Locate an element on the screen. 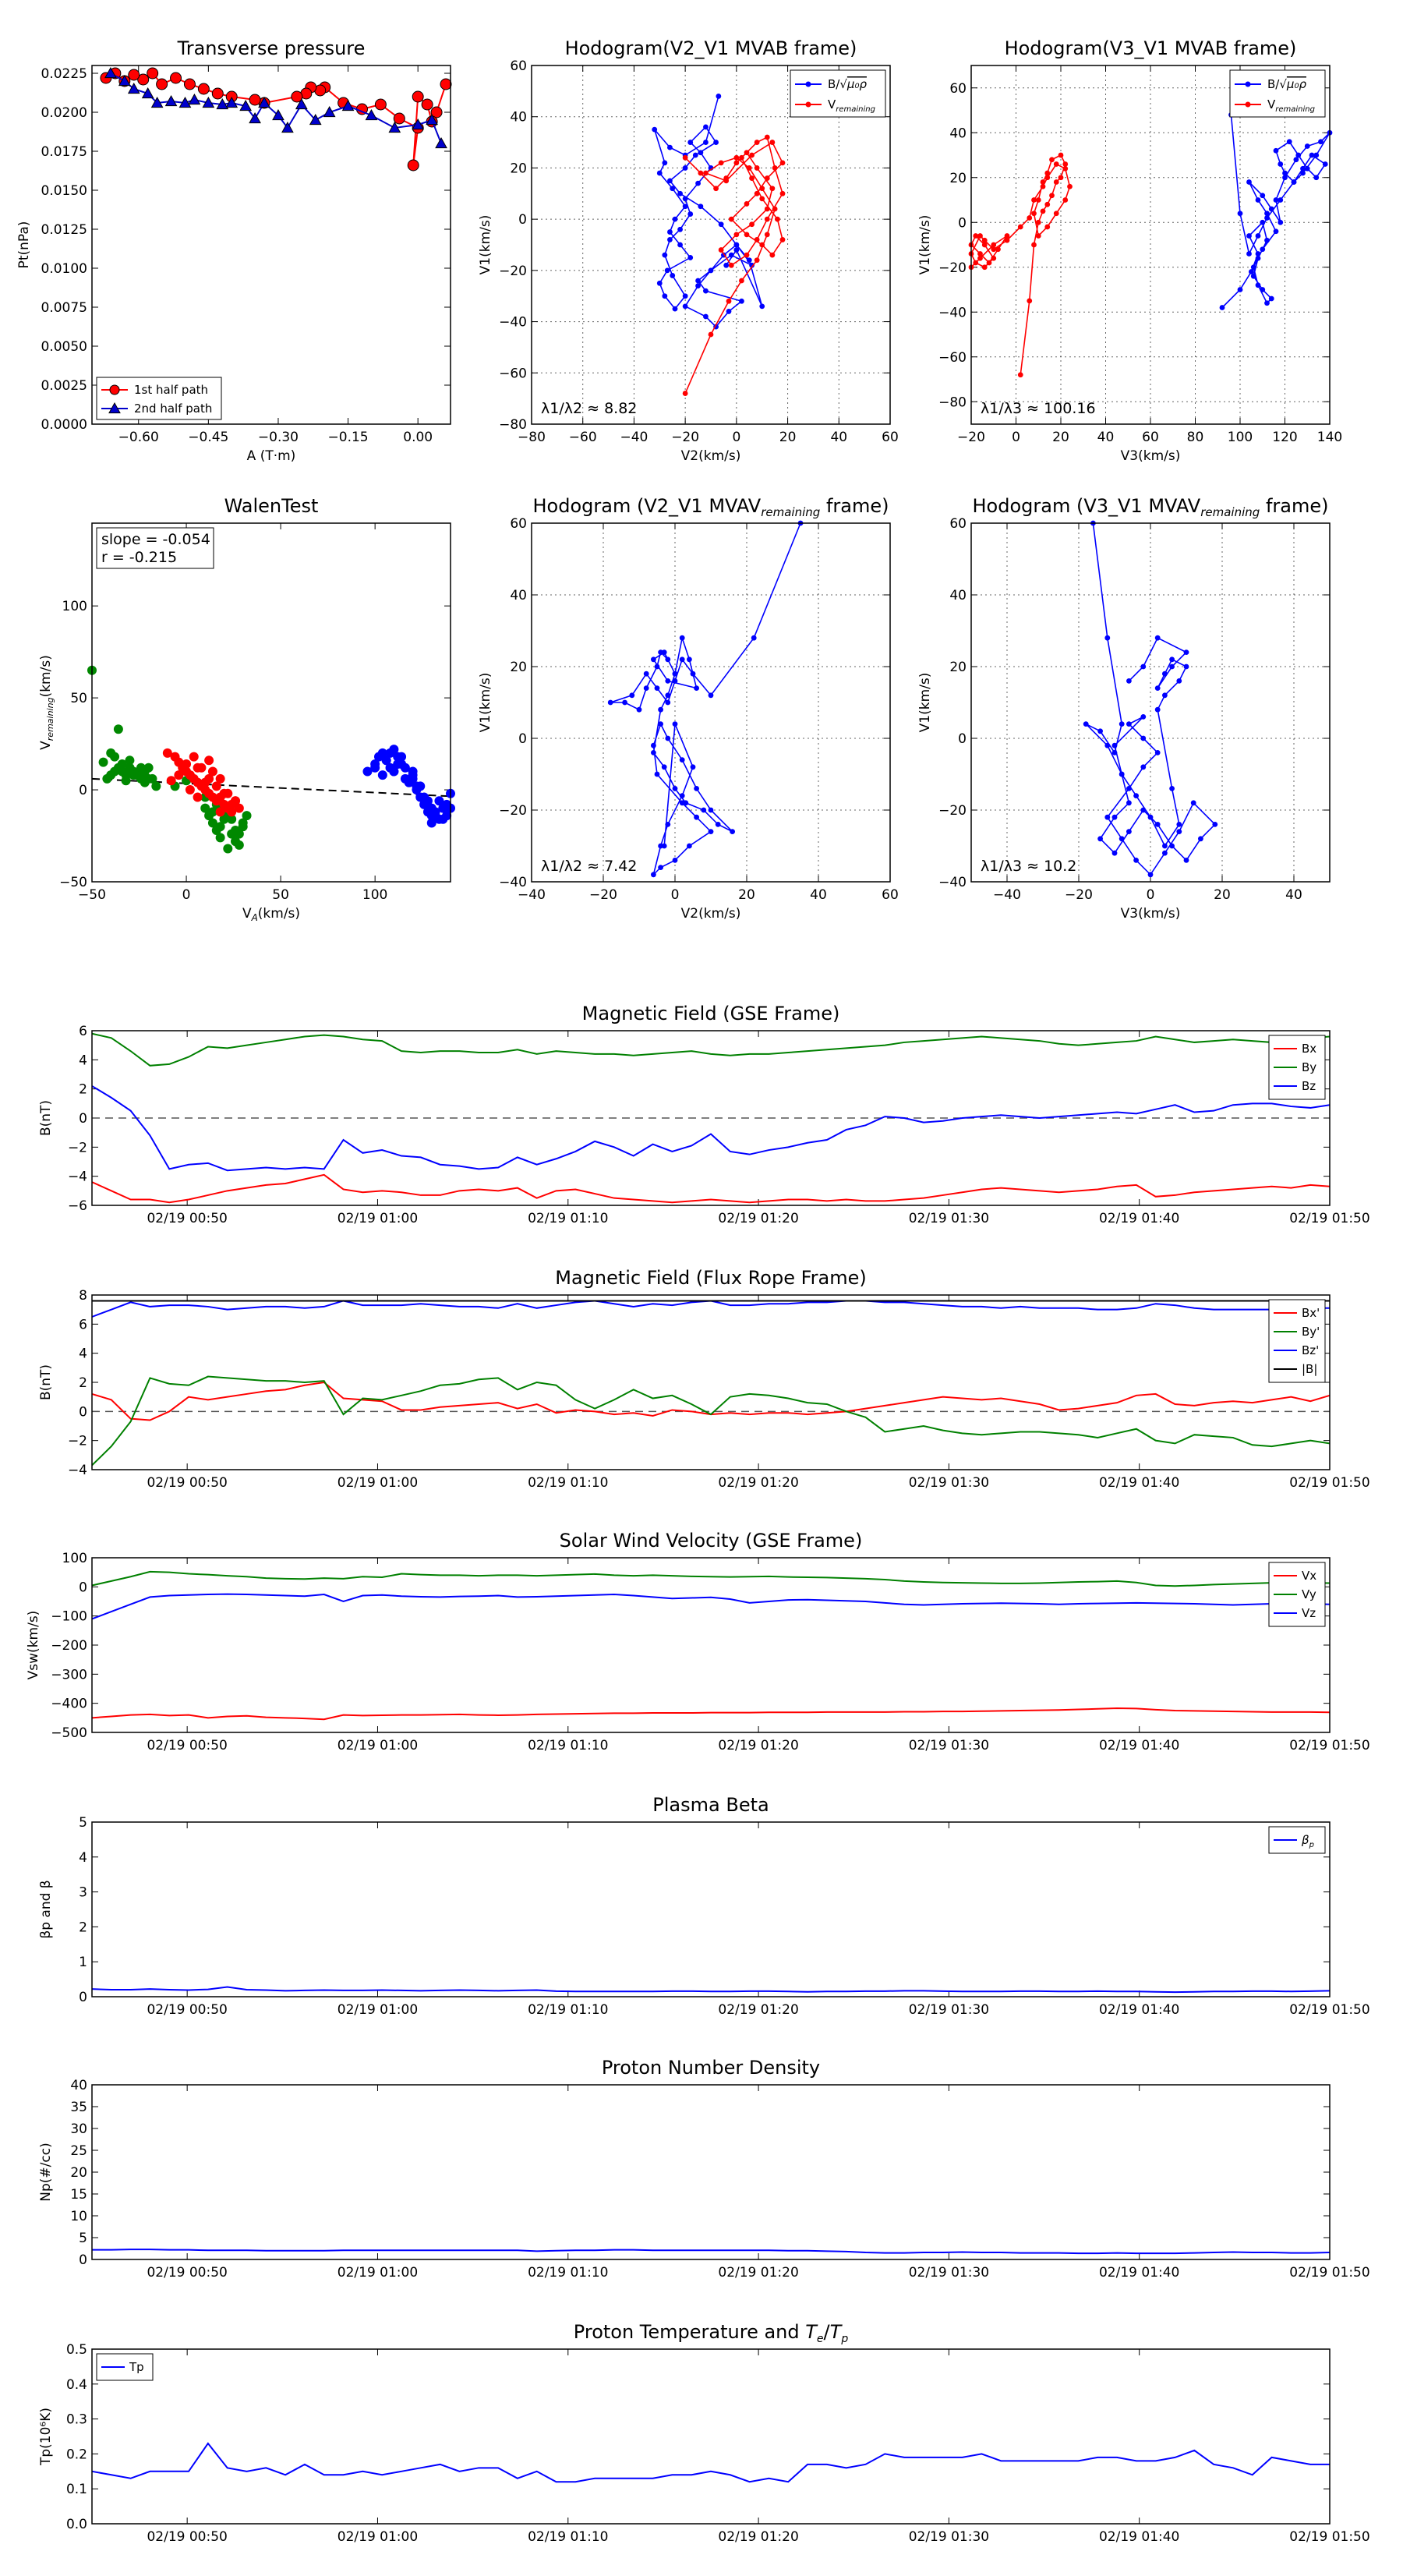 The image size is (1403, 2576). fit-line is located at coordinates (271, 787).